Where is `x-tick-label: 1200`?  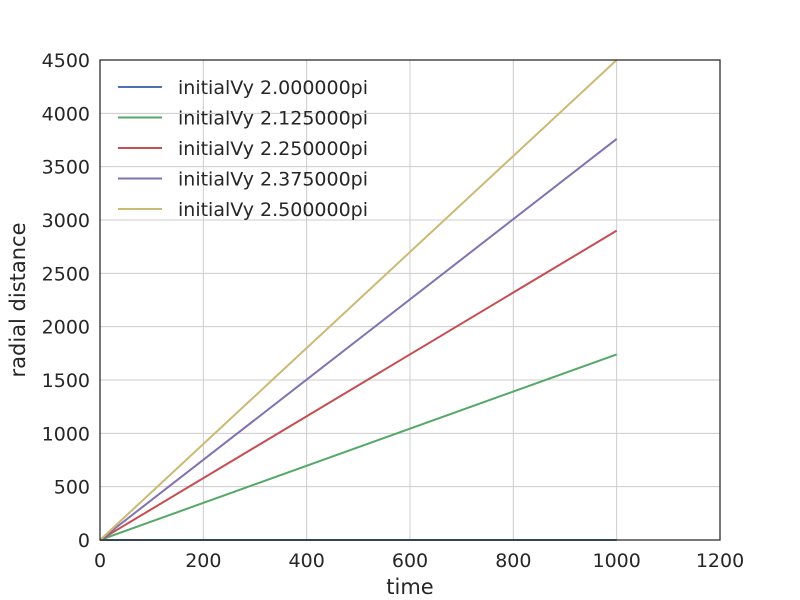
x-tick-label: 1200 is located at coordinates (720, 561).